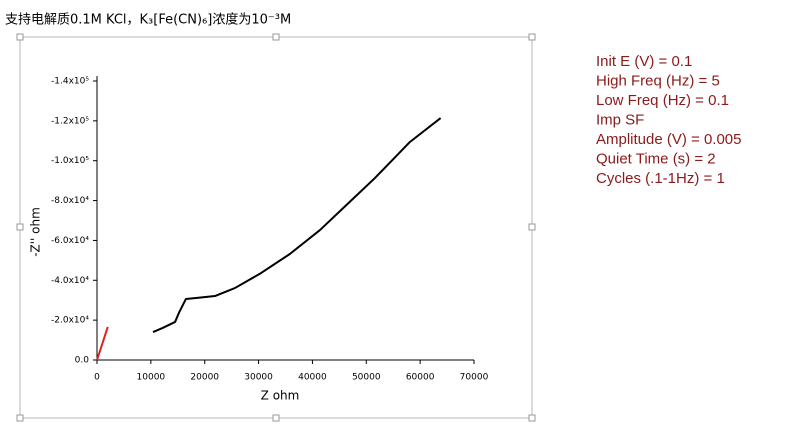 Image resolution: width=800 pixels, height=438 pixels. I want to click on doc-title: 支持电解质0.1M KCl，K₃[Fe(CN)₆]浓度为10⁻³M, so click(148, 20).